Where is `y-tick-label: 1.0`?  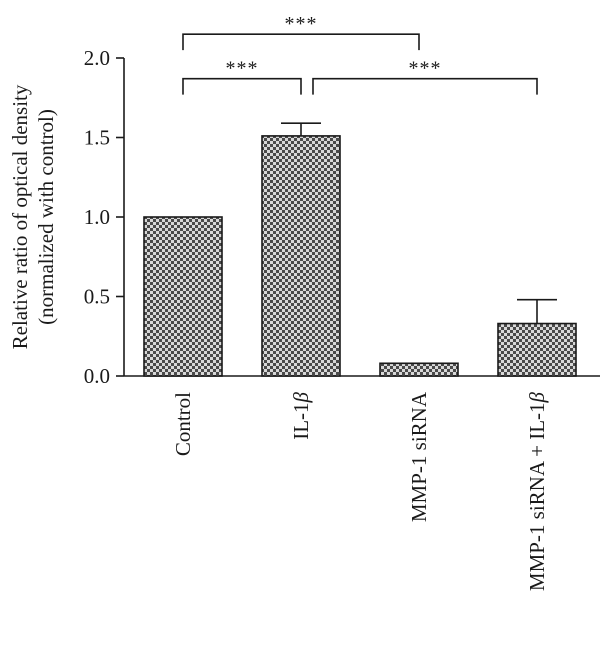
y-tick-label: 1.0 is located at coordinates (97, 217).